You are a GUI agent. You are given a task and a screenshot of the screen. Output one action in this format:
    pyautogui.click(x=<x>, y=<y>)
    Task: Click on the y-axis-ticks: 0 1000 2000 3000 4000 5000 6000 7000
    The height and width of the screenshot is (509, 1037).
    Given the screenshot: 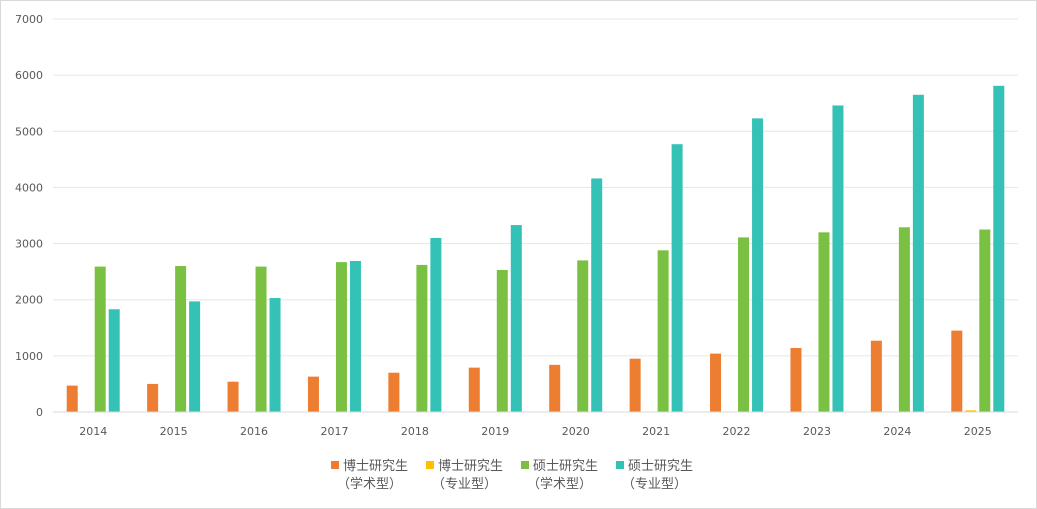 What is the action you would take?
    pyautogui.click(x=29, y=216)
    